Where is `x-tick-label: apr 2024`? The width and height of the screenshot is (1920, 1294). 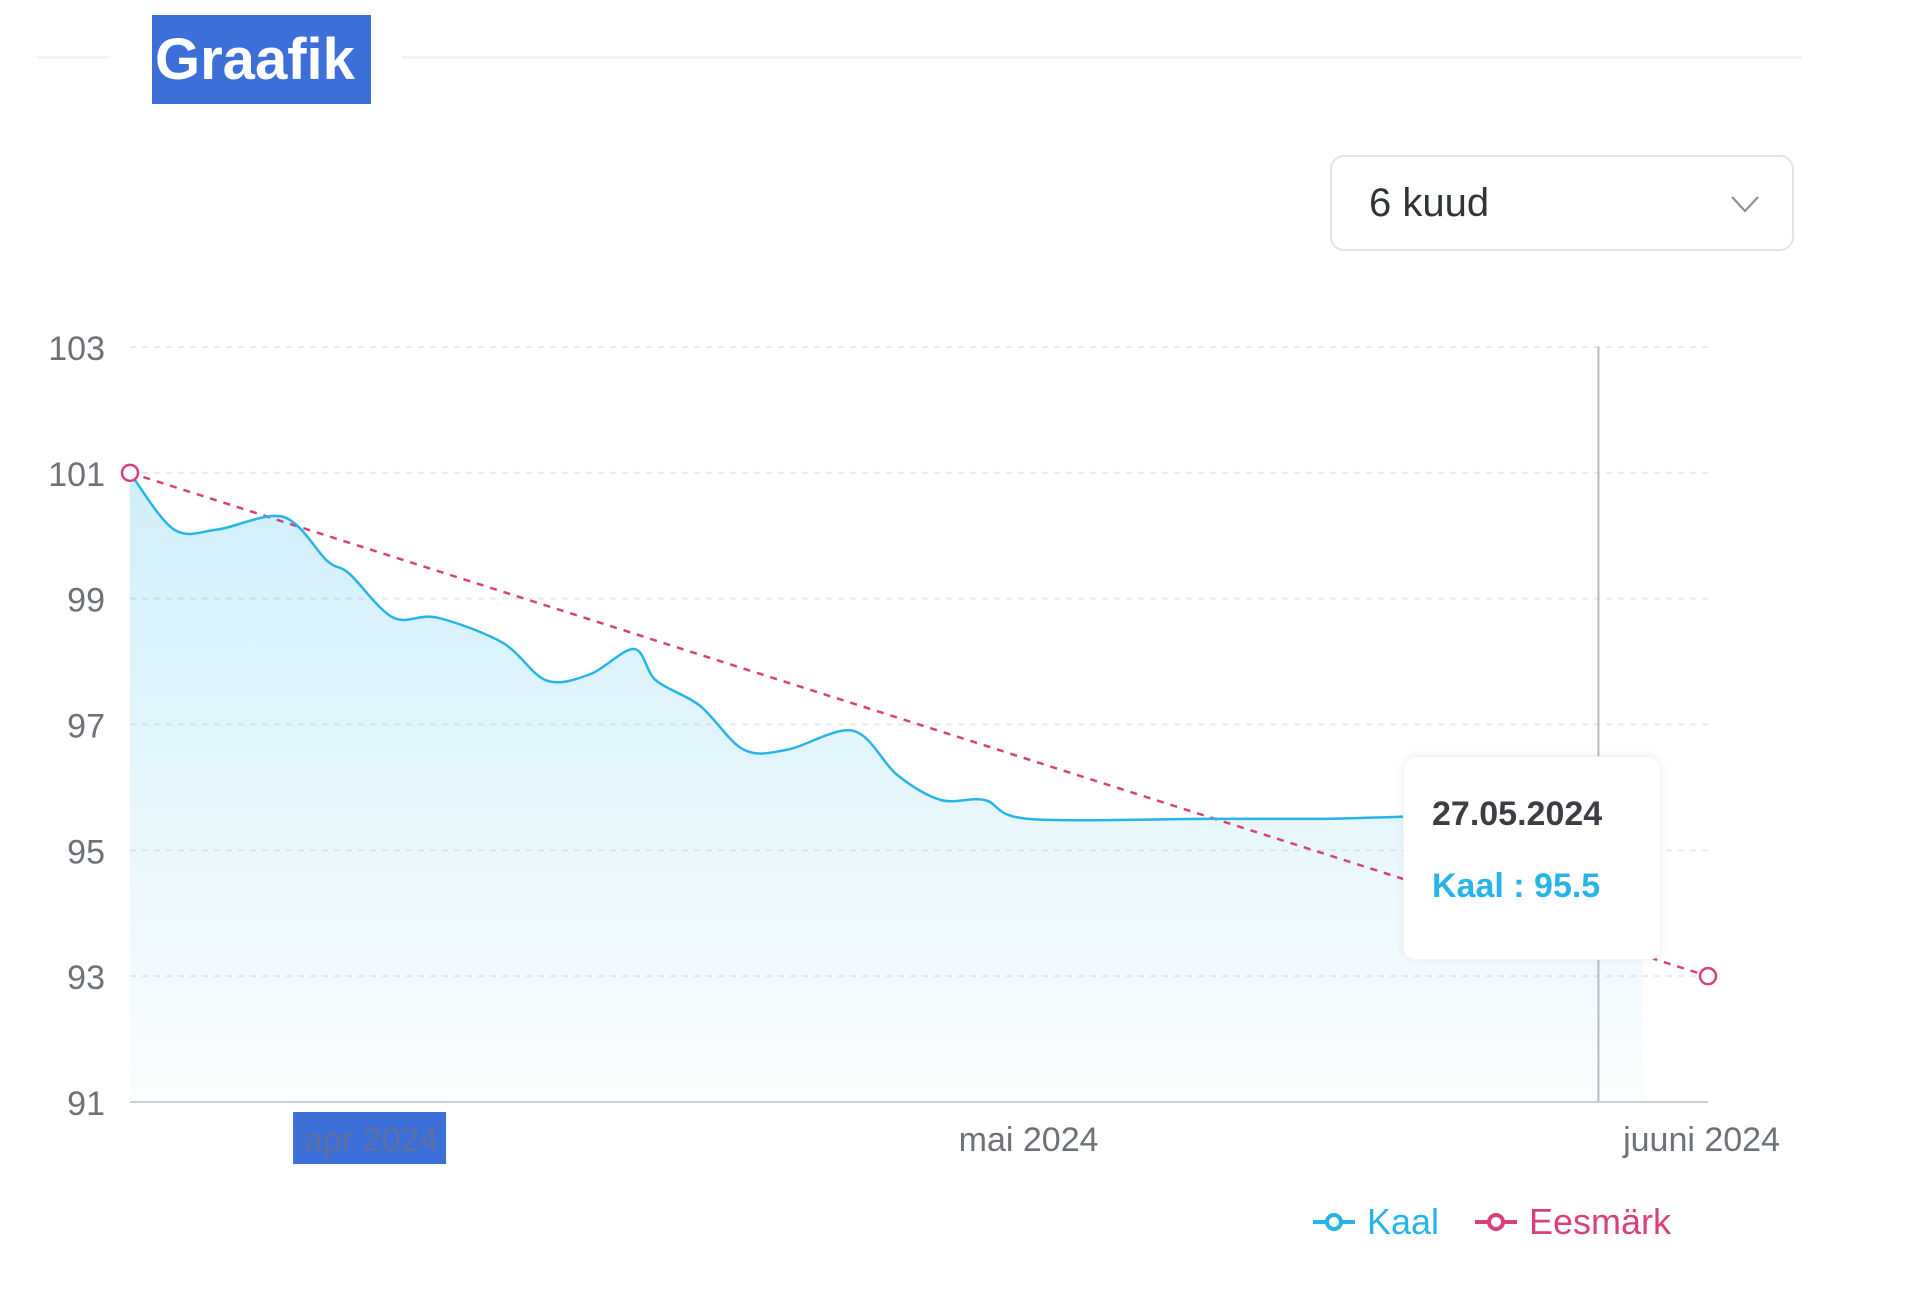 x-tick-label: apr 2024 is located at coordinates (371, 1140).